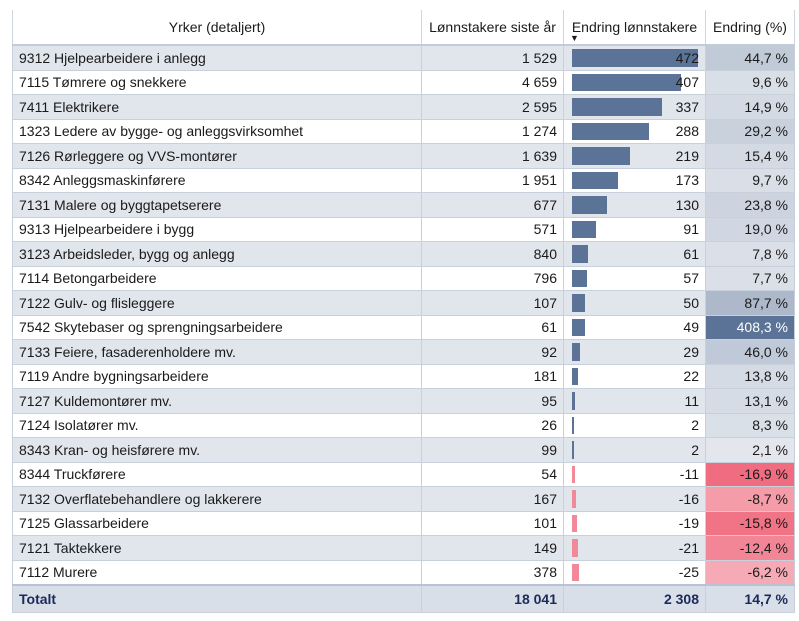 Image resolution: width=799 pixels, height=621 pixels. I want to click on change-value-label: 11, so click(691, 400).